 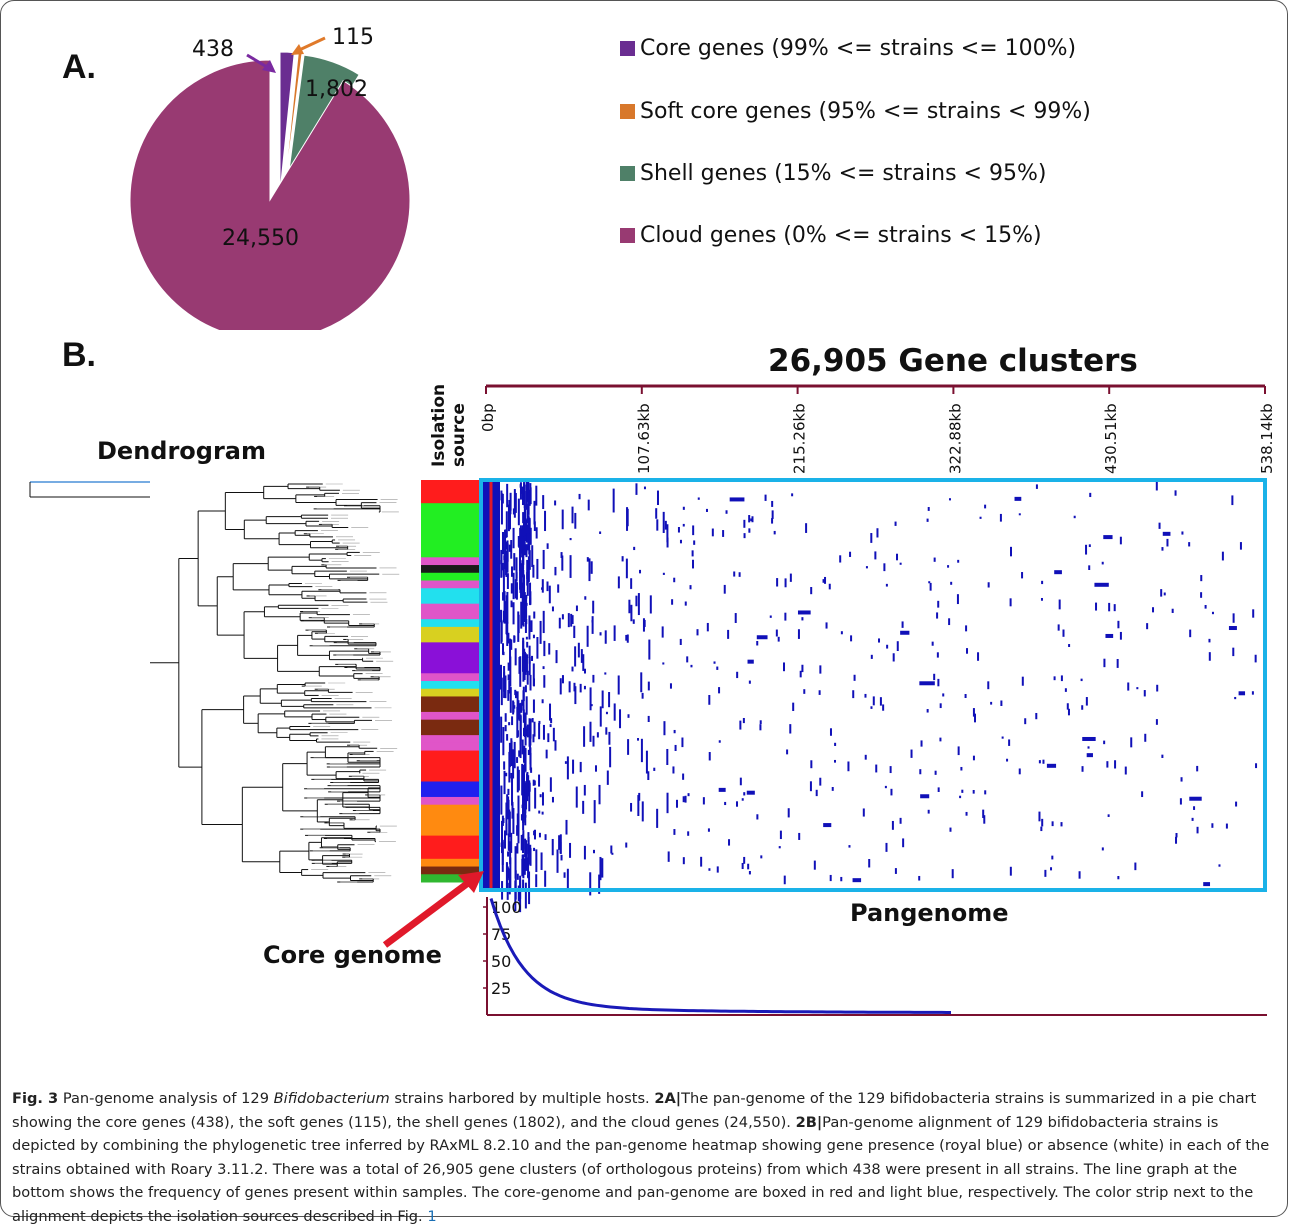 What do you see at coordinates (432, 1216) in the screenshot?
I see `caption-fig-ref-link: 1` at bounding box center [432, 1216].